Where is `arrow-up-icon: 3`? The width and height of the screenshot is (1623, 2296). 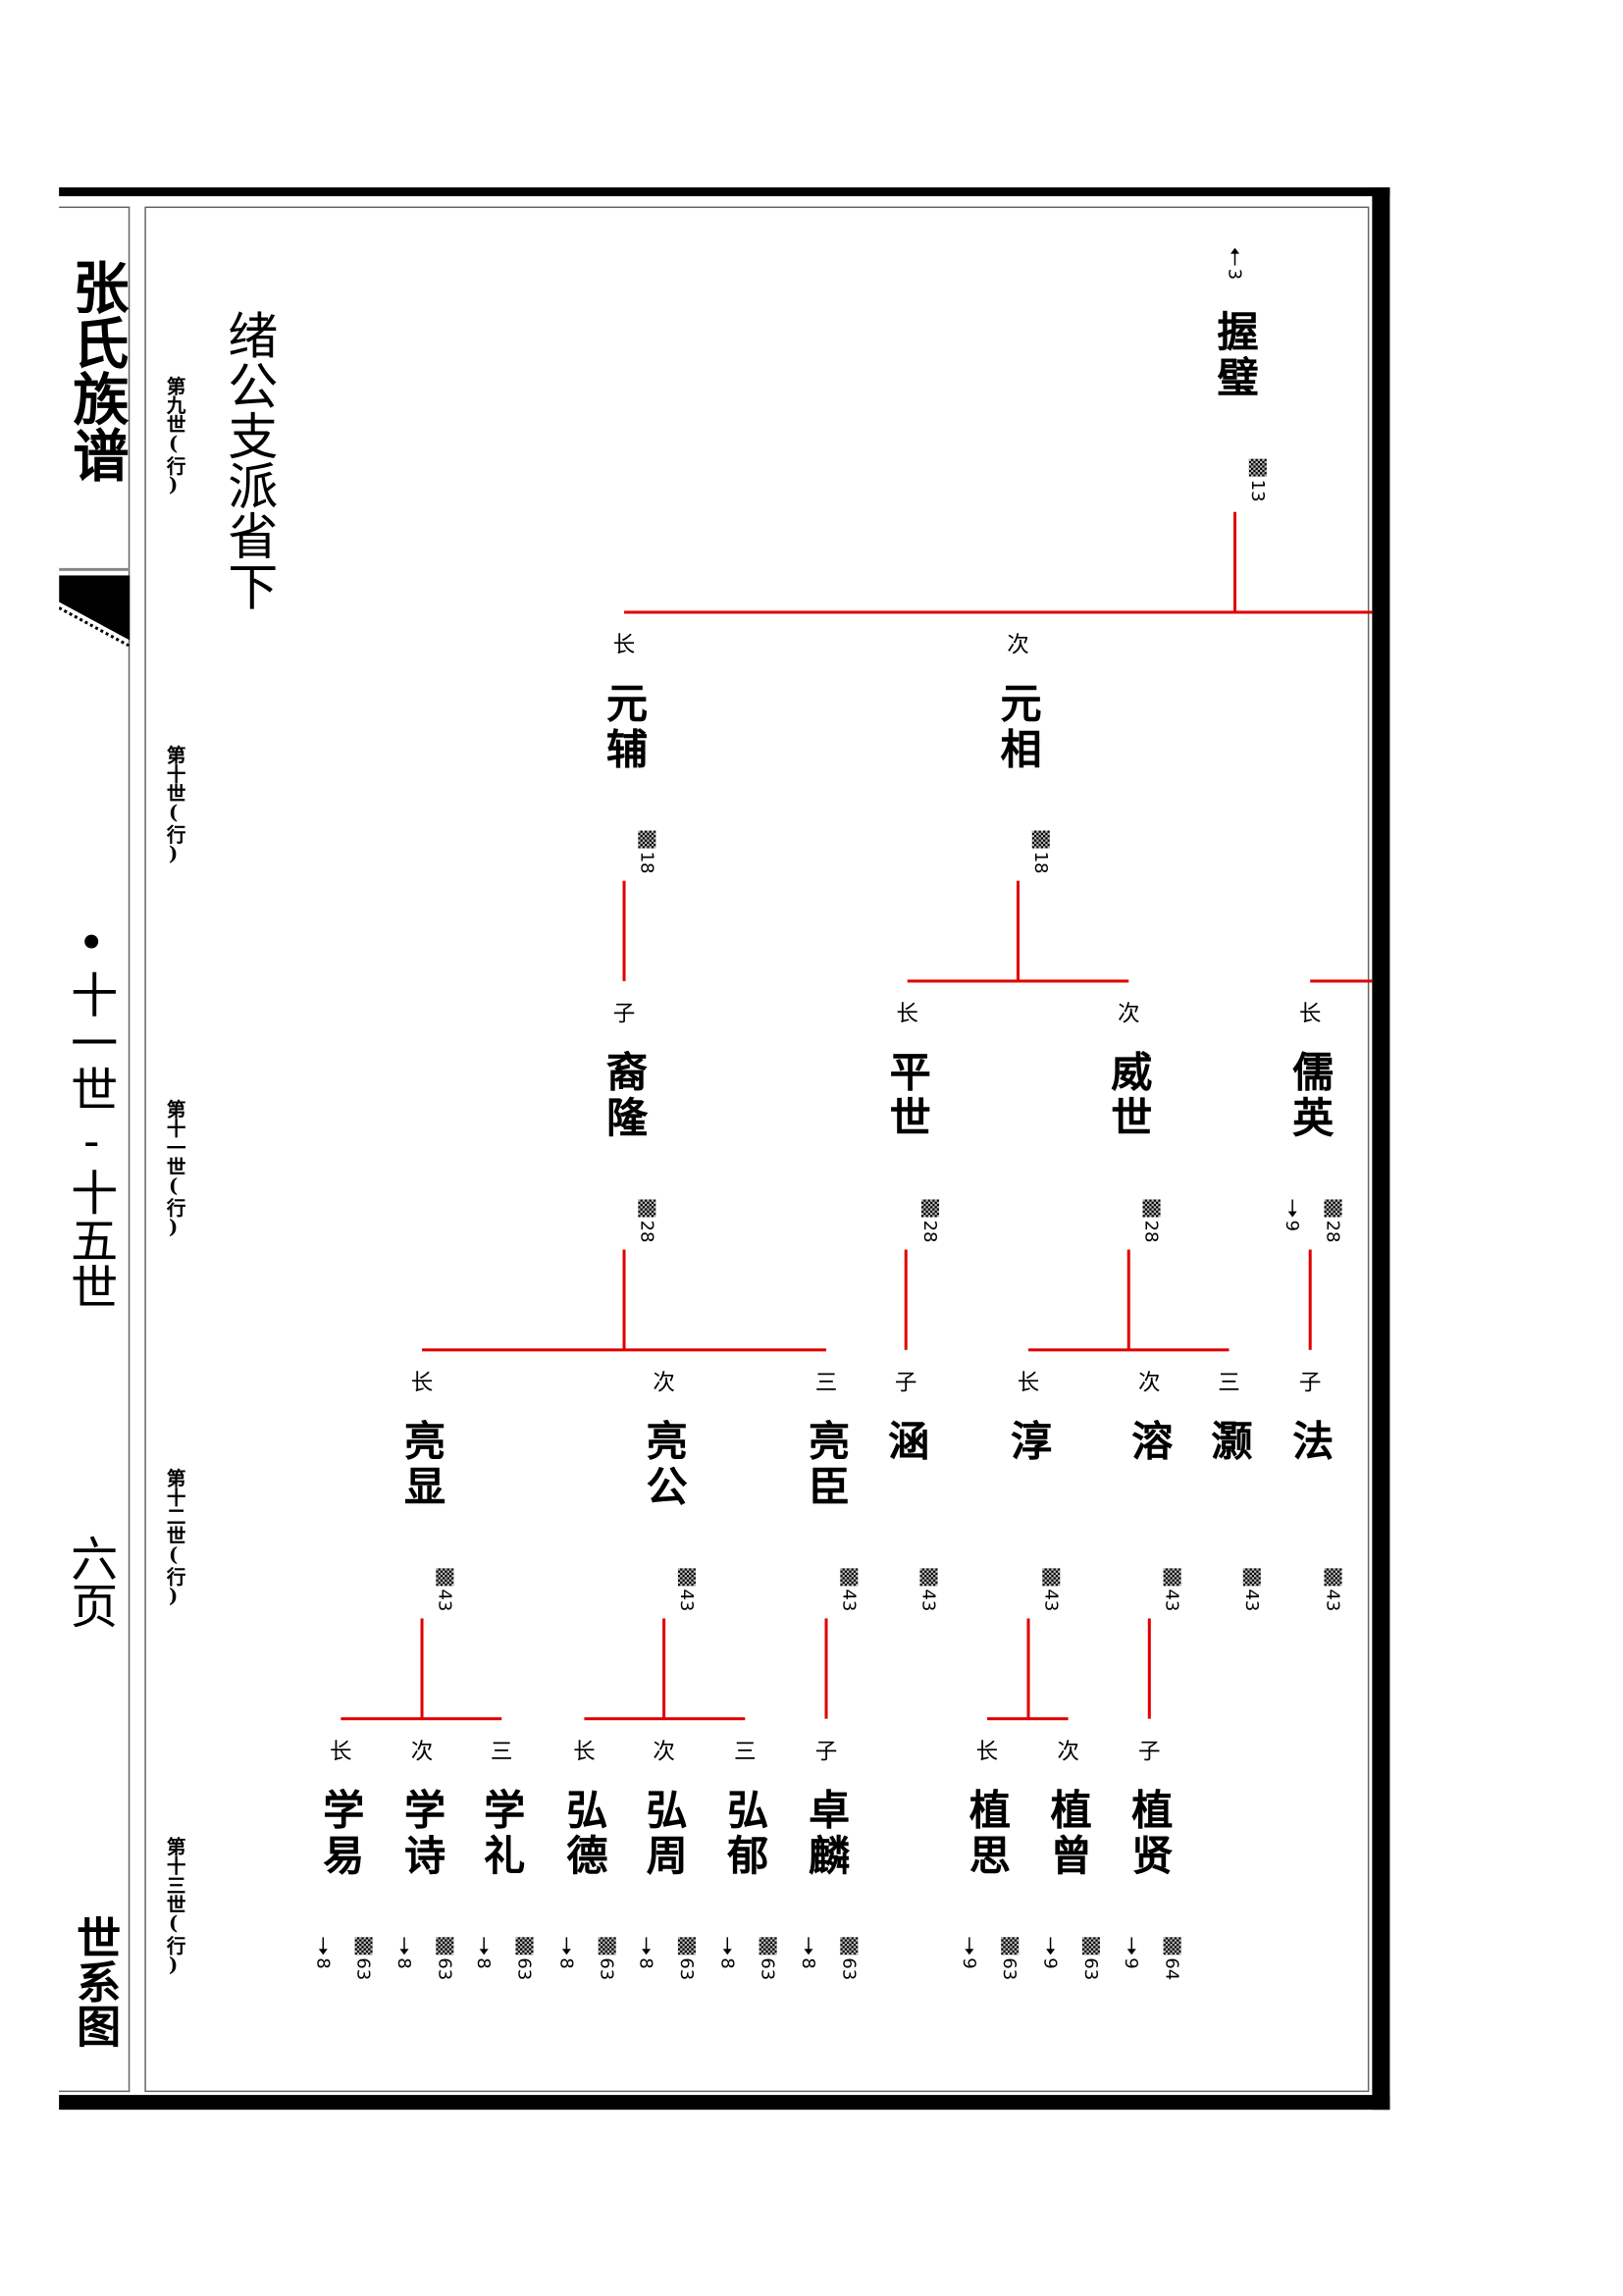
arrow-up-icon: 3 is located at coordinates (1235, 265).